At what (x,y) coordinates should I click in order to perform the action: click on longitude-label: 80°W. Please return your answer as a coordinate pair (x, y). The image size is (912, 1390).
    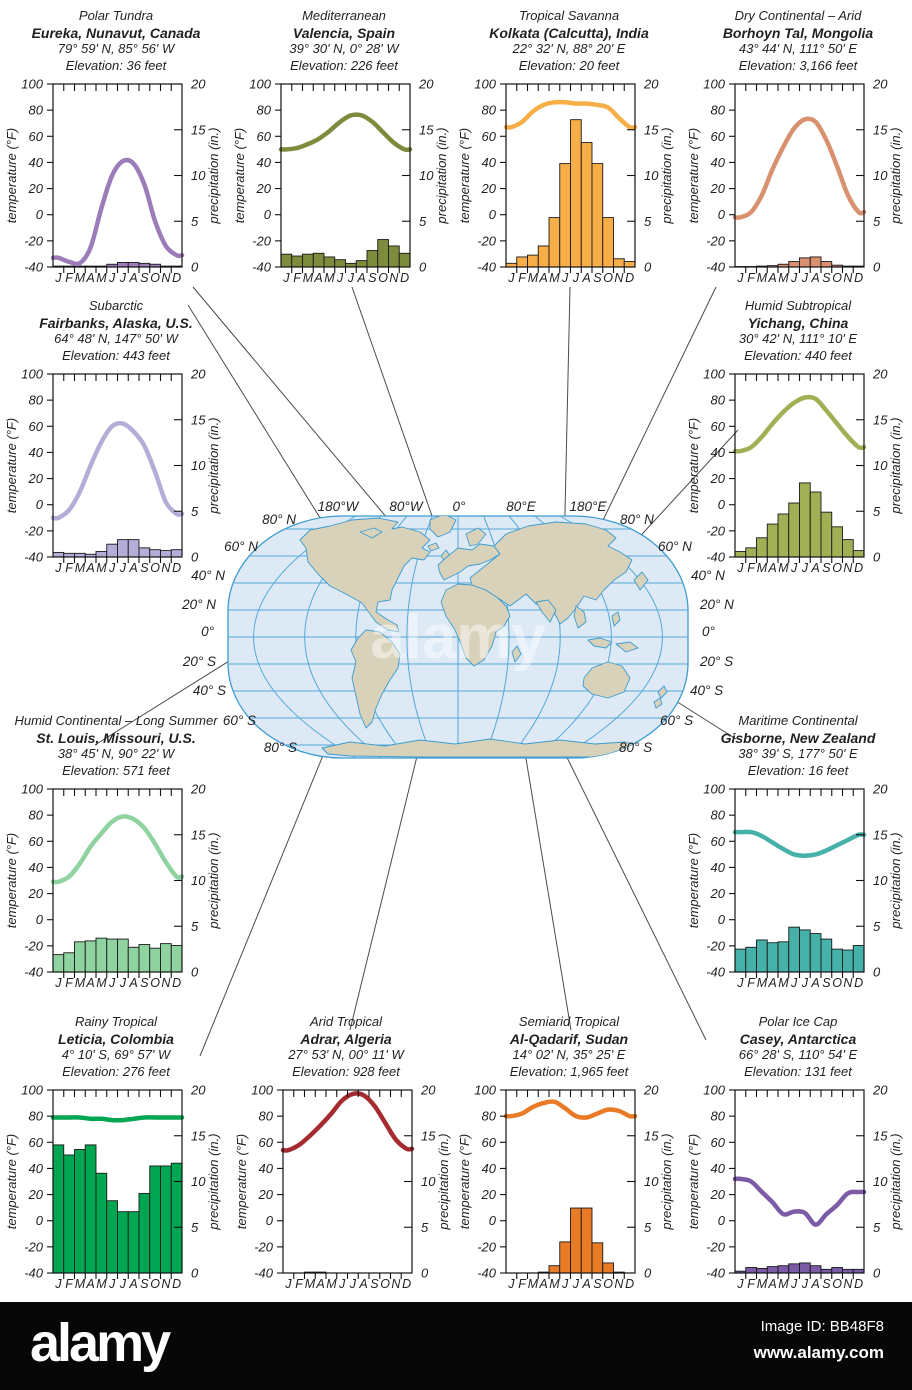
    Looking at the image, I should click on (406, 506).